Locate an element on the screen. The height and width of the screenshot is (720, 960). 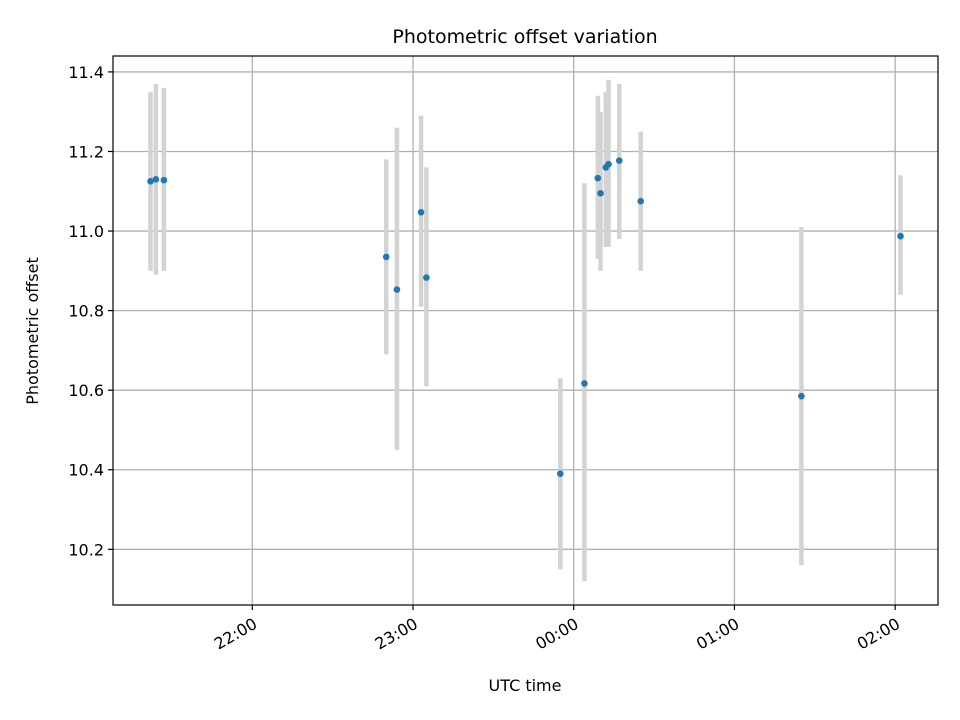
y-tick-label: 10.4 is located at coordinates (86, 470).